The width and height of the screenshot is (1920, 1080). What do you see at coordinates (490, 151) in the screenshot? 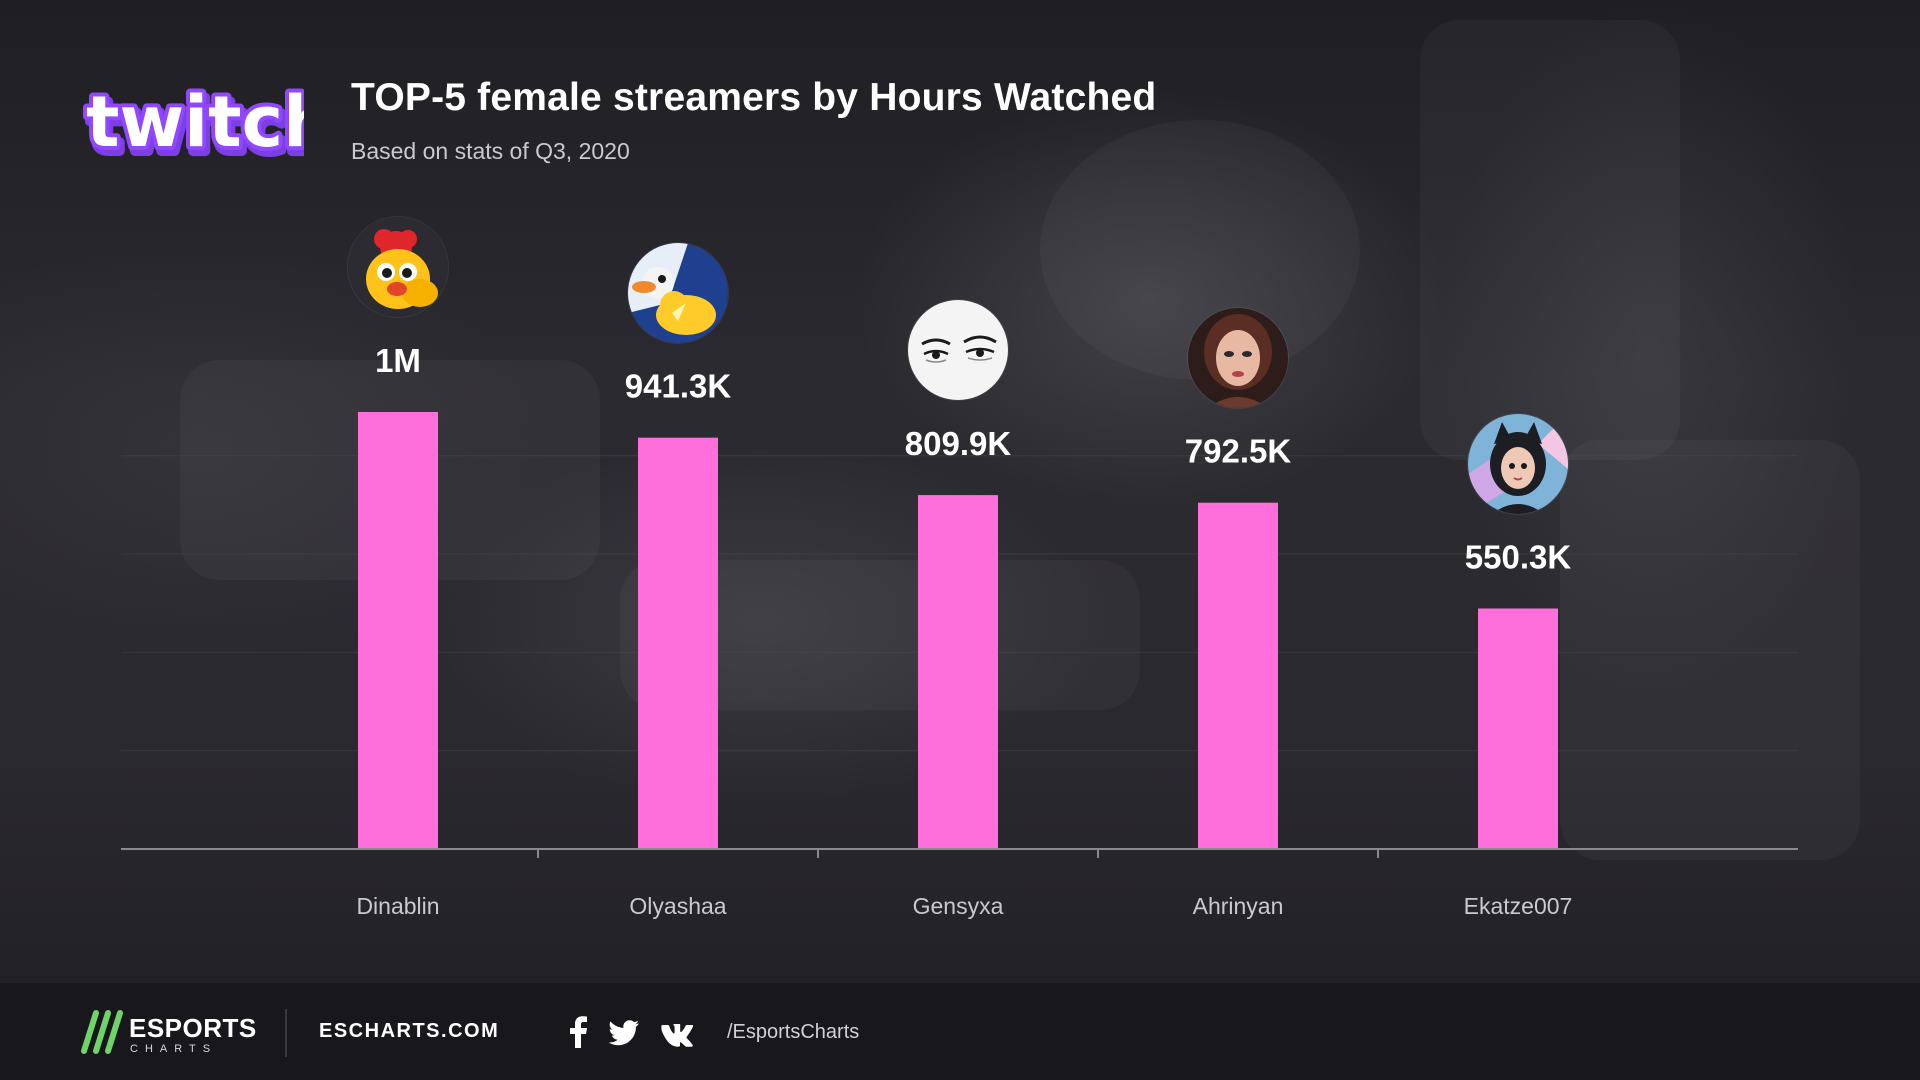
I see `chart-subtitle: Based on stats of Q3, 2020` at bounding box center [490, 151].